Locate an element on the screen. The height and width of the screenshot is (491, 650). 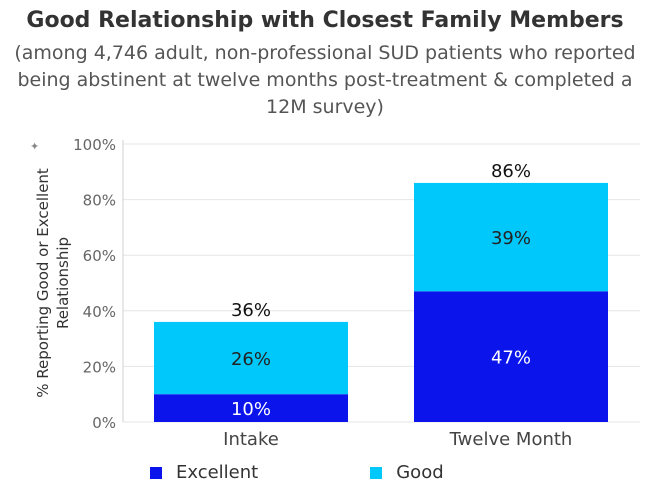
data-label: 26% is located at coordinates (251, 359).